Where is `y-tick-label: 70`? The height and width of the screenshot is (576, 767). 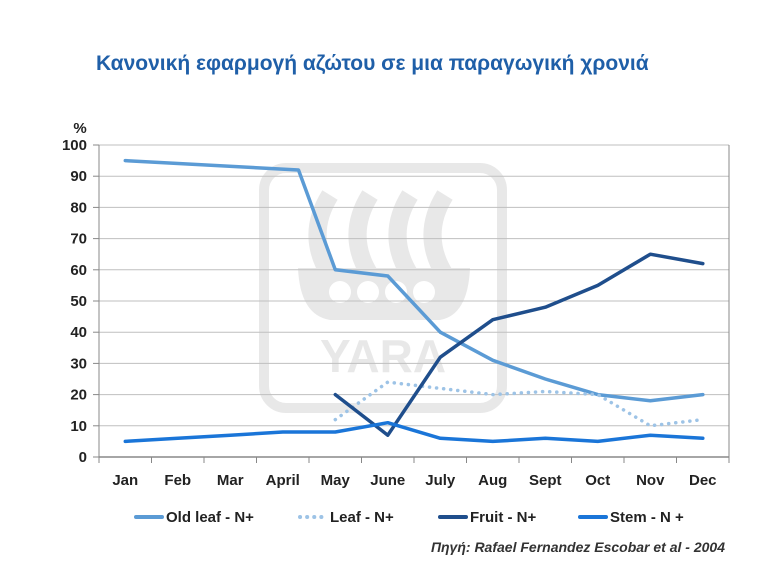 y-tick-label: 70 is located at coordinates (78, 239).